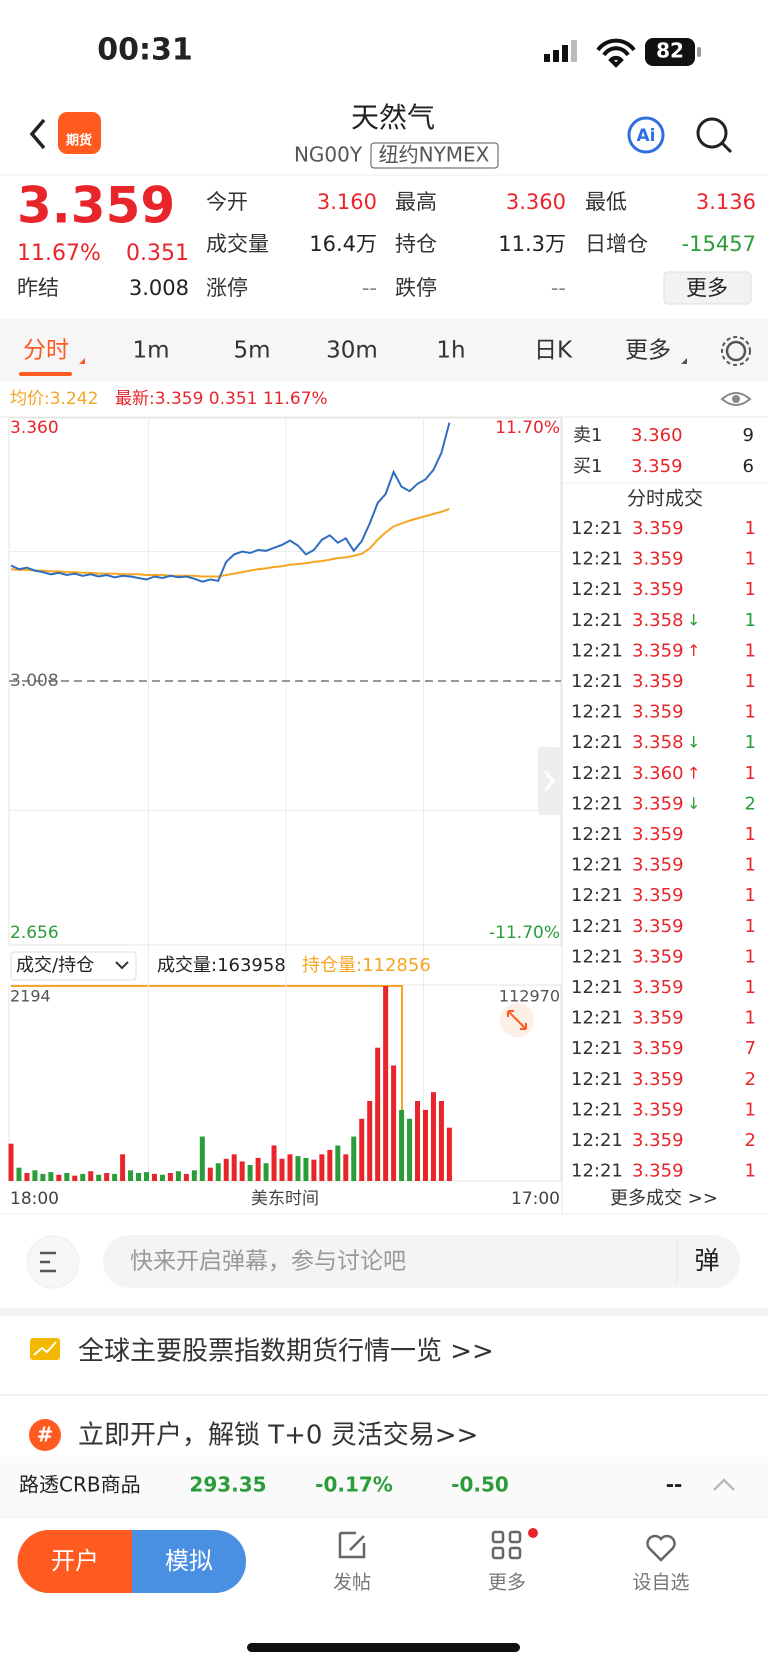  Describe the element at coordinates (670, 52) in the screenshot. I see `battery-icon` at that location.